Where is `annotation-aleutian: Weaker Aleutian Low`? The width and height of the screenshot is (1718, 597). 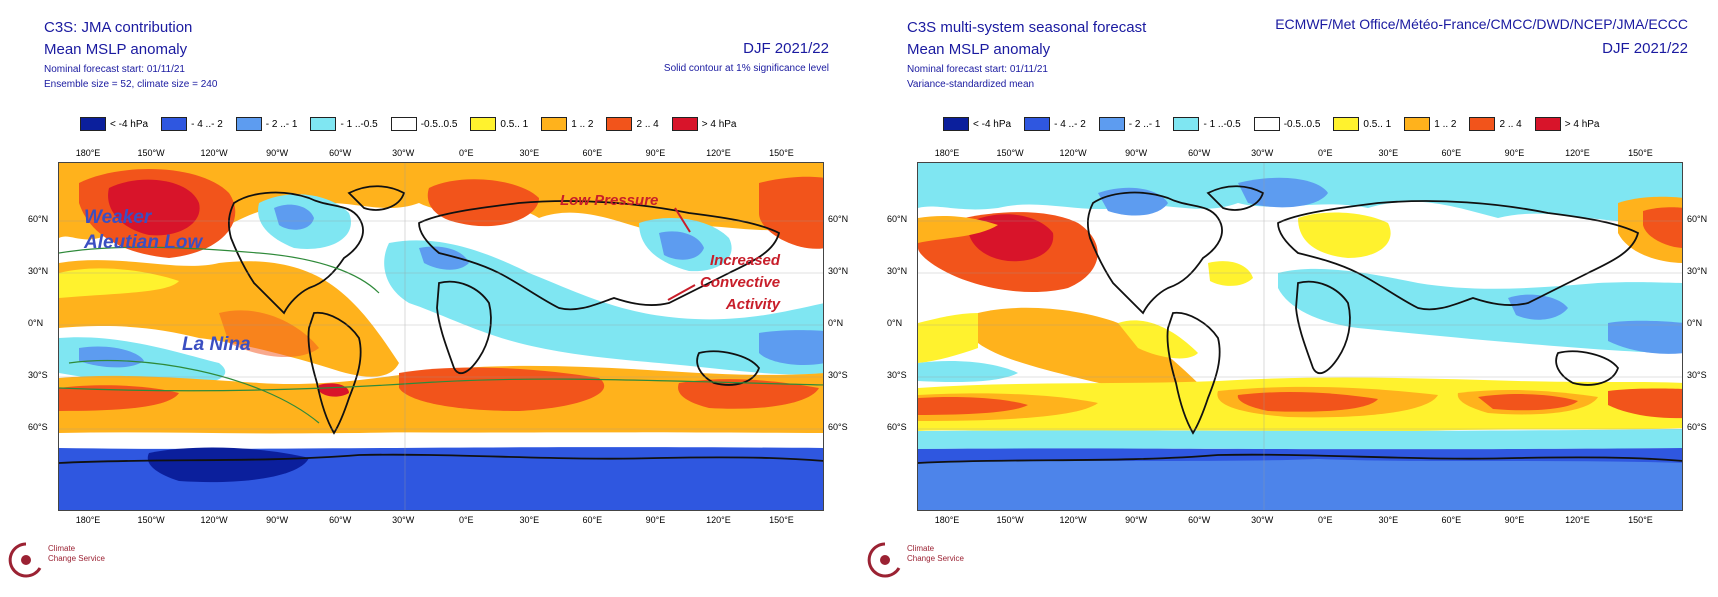
annotation-aleutian: Weaker Aleutian Low is located at coordinates (143, 230).